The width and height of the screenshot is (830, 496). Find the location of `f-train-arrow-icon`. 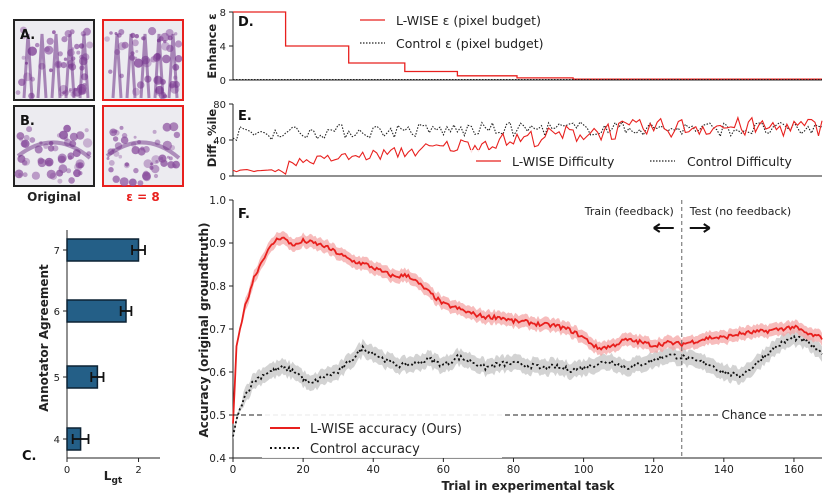

f-train-arrow-icon is located at coordinates (663, 228).